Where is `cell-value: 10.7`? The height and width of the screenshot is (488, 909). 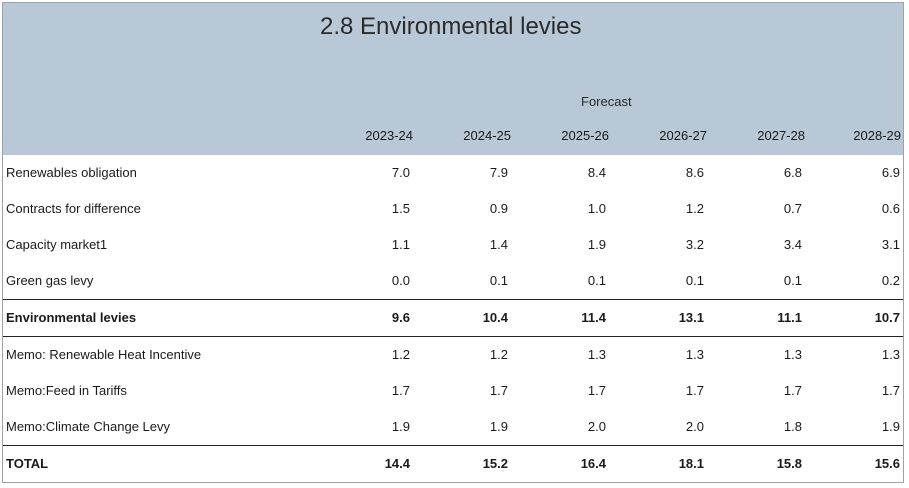
cell-value: 10.7 is located at coordinates (887, 317).